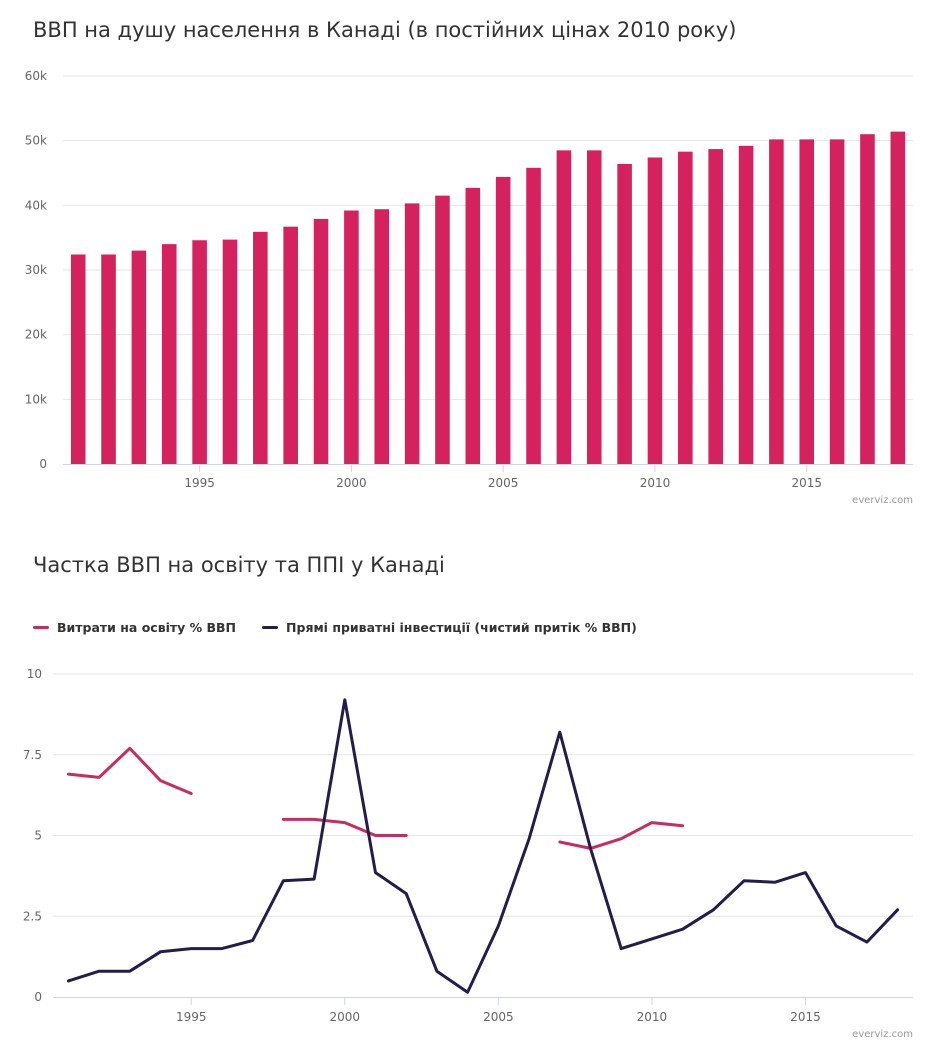 This screenshot has width=931, height=1047. I want to click on y-tick-label: 10k, so click(36, 399).